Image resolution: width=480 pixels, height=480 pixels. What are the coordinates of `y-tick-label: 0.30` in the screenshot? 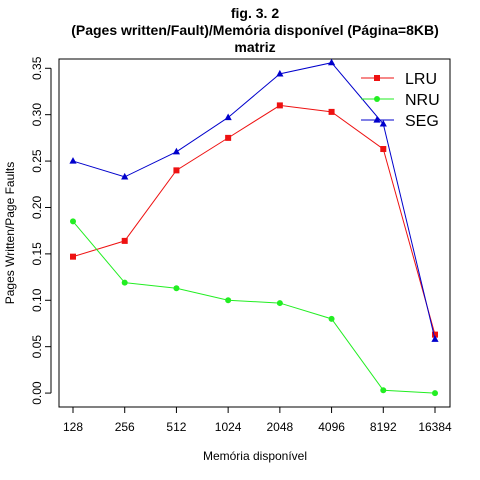 It's located at (37, 115).